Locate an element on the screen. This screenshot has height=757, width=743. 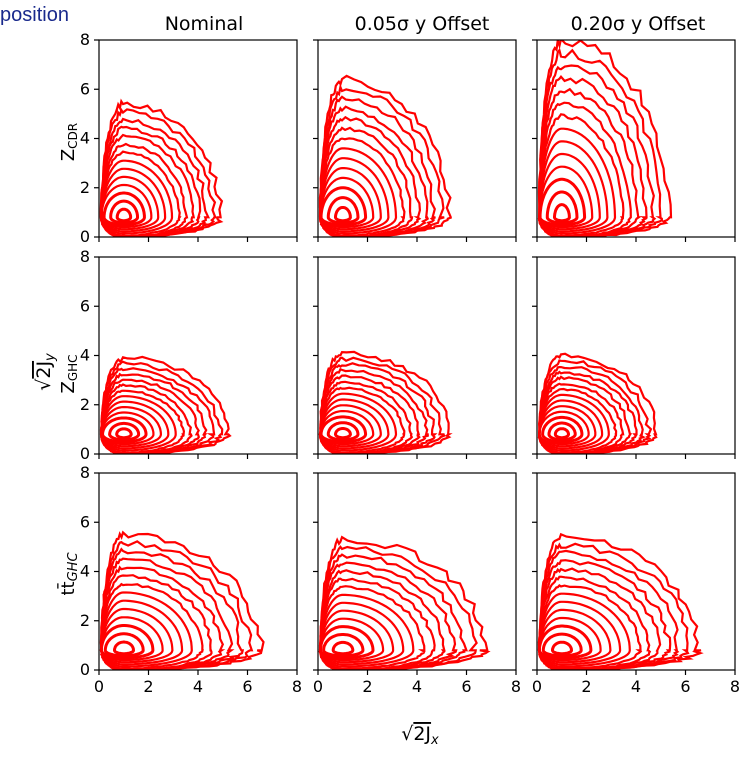
panel-r1-c1: 0 2 4 6 8 is located at coordinates (189, 138).